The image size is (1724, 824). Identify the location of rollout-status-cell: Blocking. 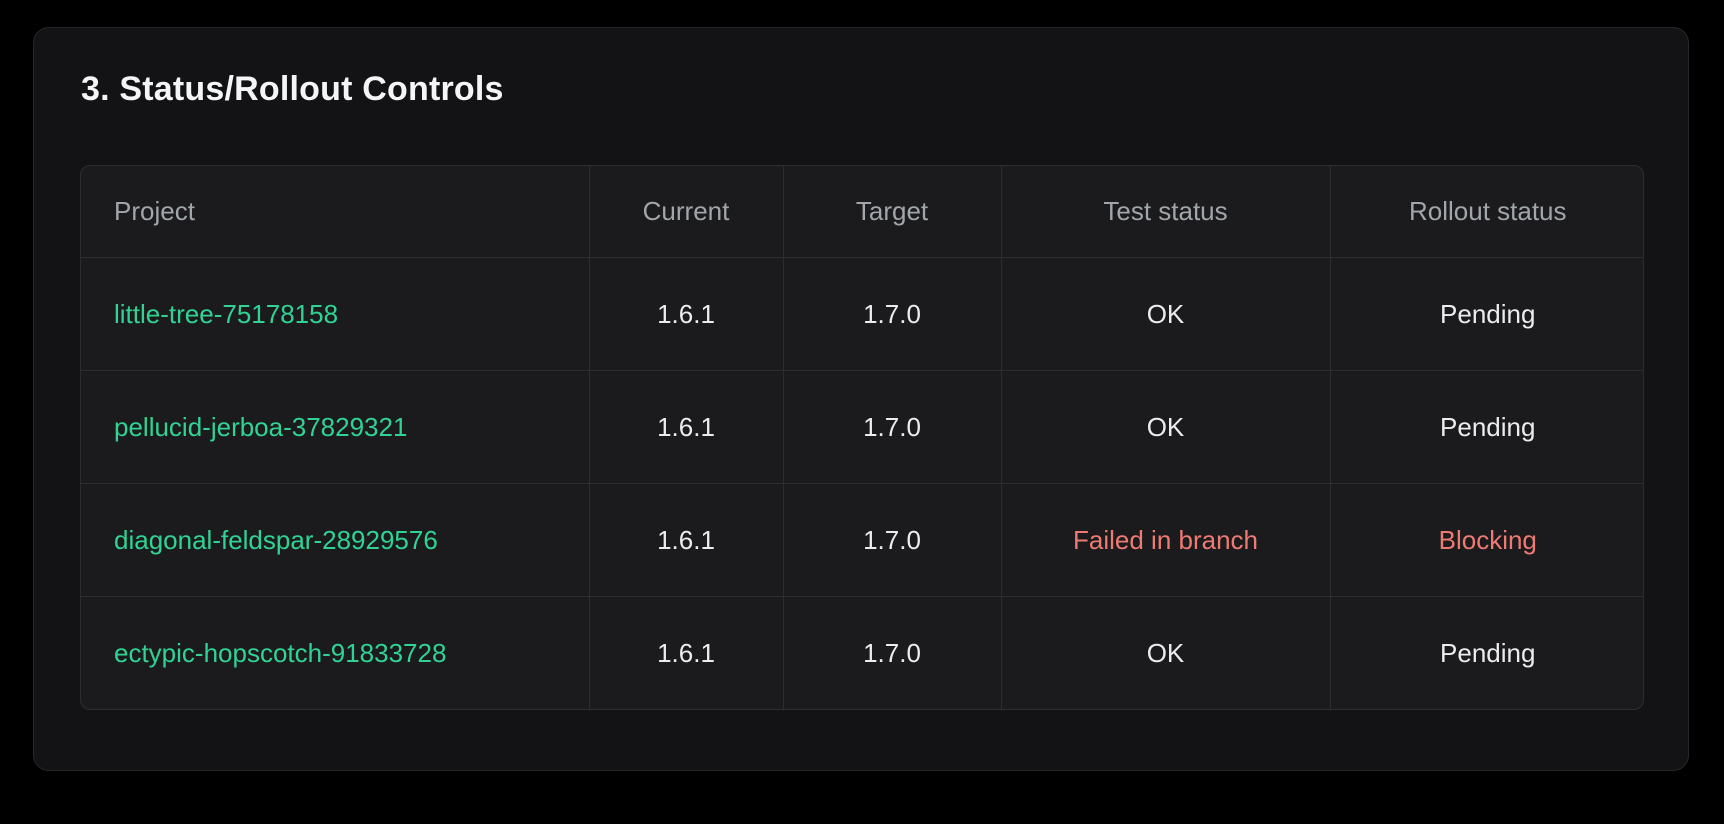
(1486, 540).